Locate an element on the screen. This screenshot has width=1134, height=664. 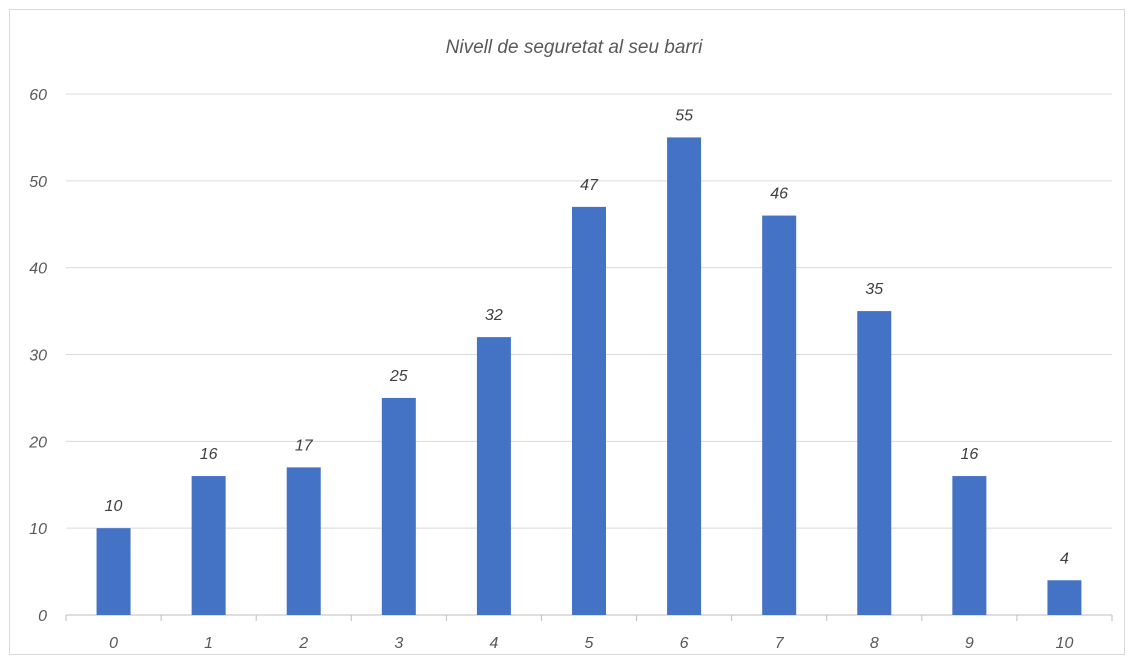
y-tick-label: 40 is located at coordinates (38, 269).